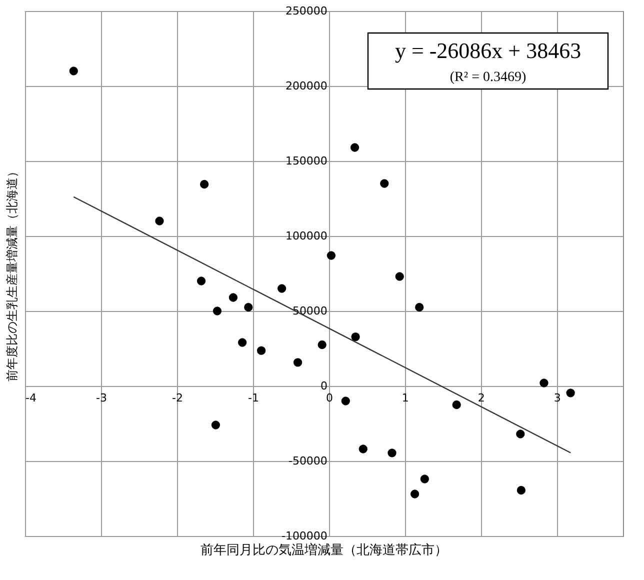 This screenshot has height=580, width=644. What do you see at coordinates (306, 236) in the screenshot?
I see `y-tick-label: 100000` at bounding box center [306, 236].